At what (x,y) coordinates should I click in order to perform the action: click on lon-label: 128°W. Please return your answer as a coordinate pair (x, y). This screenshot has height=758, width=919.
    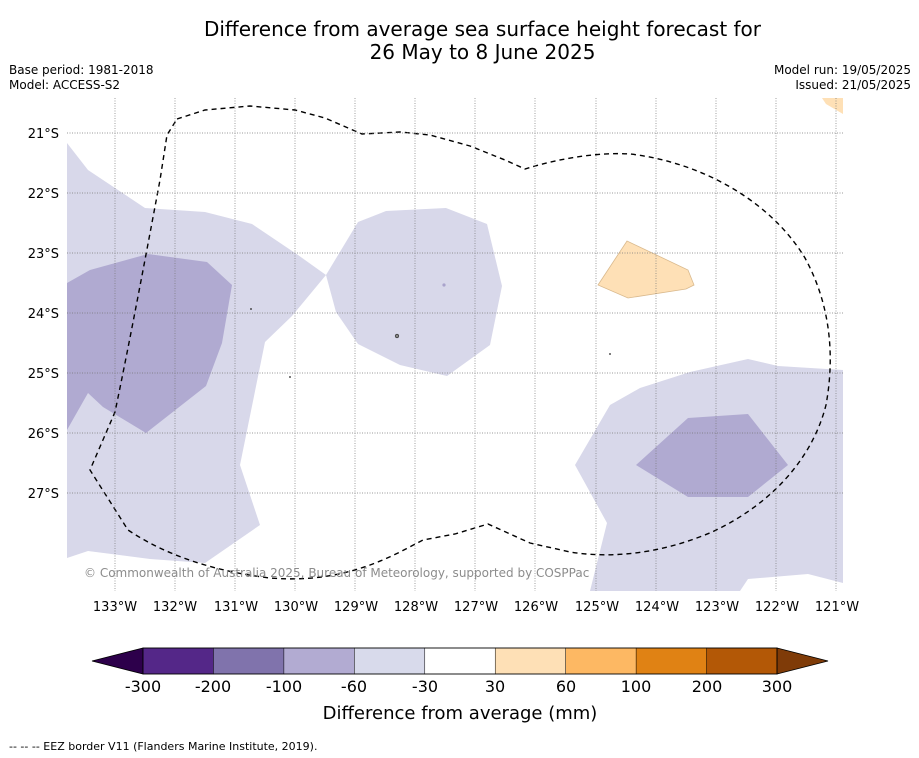
    Looking at the image, I should click on (416, 607).